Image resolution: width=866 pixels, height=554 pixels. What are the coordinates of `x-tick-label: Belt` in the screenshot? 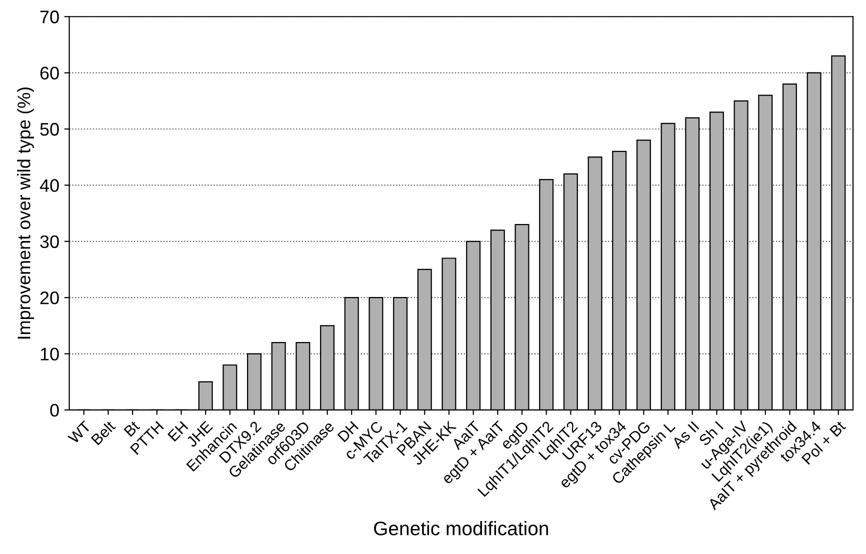 It's located at (103, 433).